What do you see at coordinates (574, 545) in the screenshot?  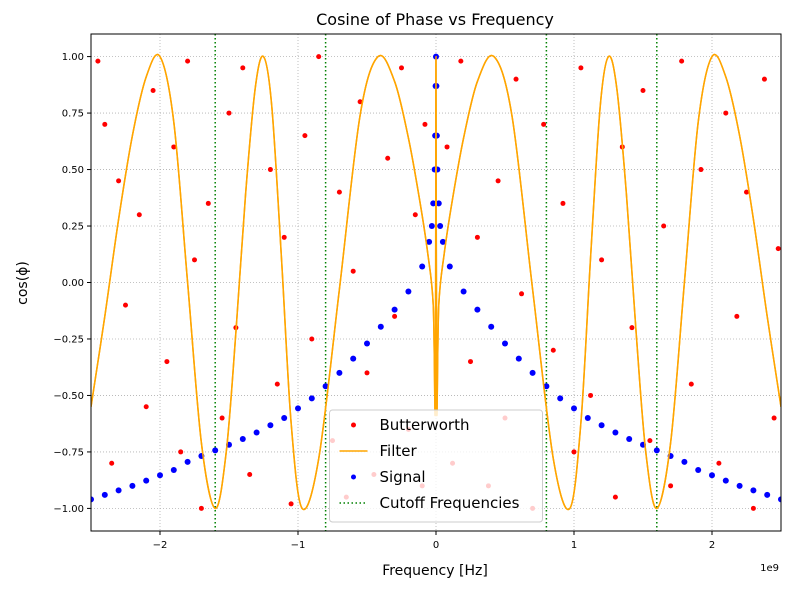 I see `x-tick-label: 1` at bounding box center [574, 545].